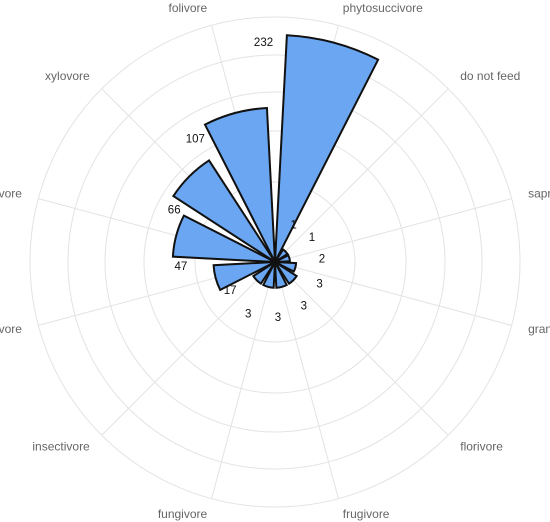 Image resolution: width=550 pixels, height=522 pixels. I want to click on bar-folivore, so click(239, 184).